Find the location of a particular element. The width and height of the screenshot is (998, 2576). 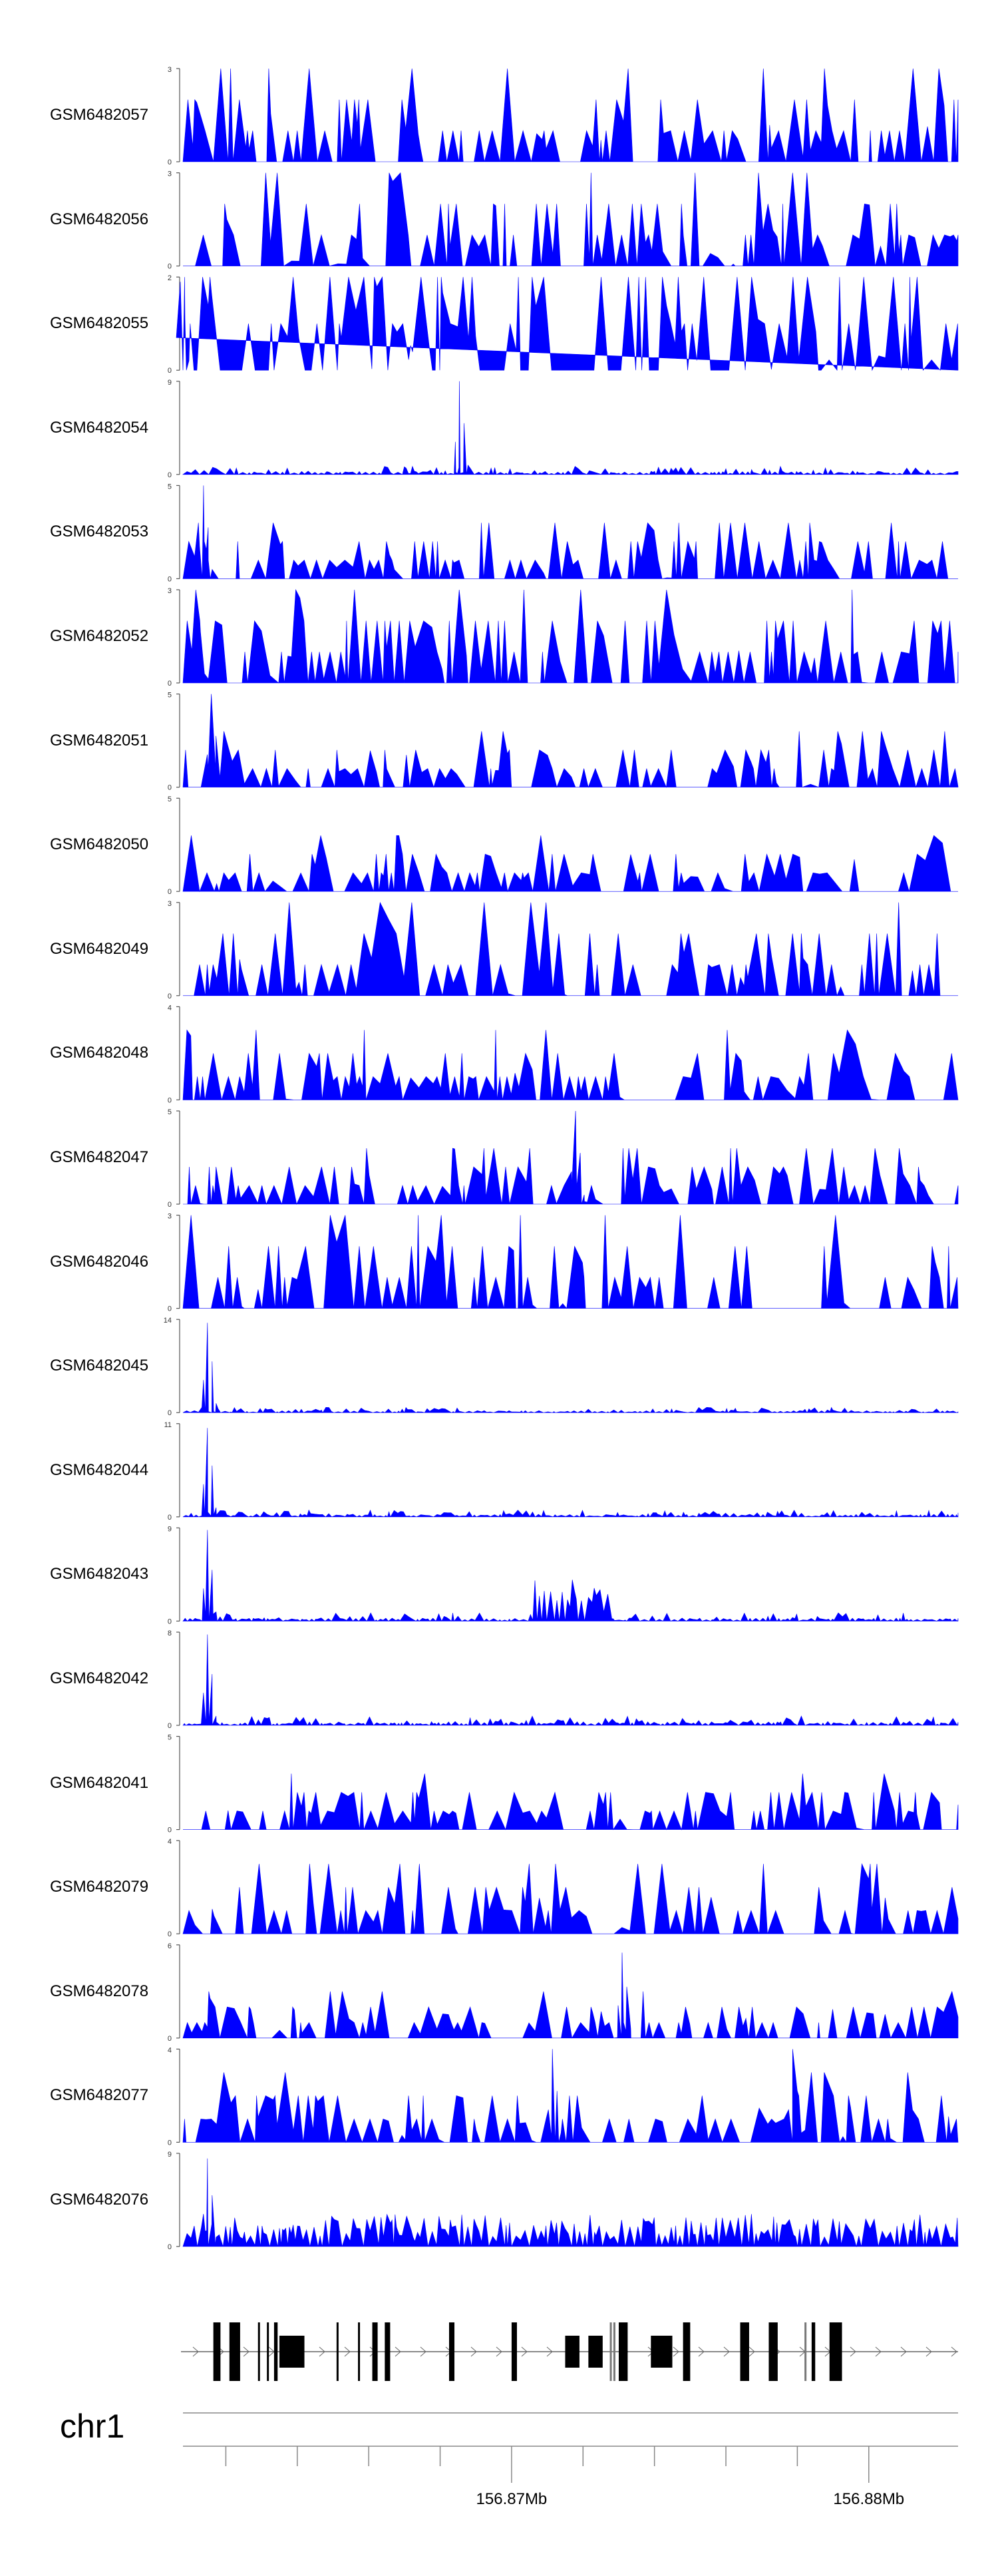

coverage-area-GSM6482052 is located at coordinates (570, 636).